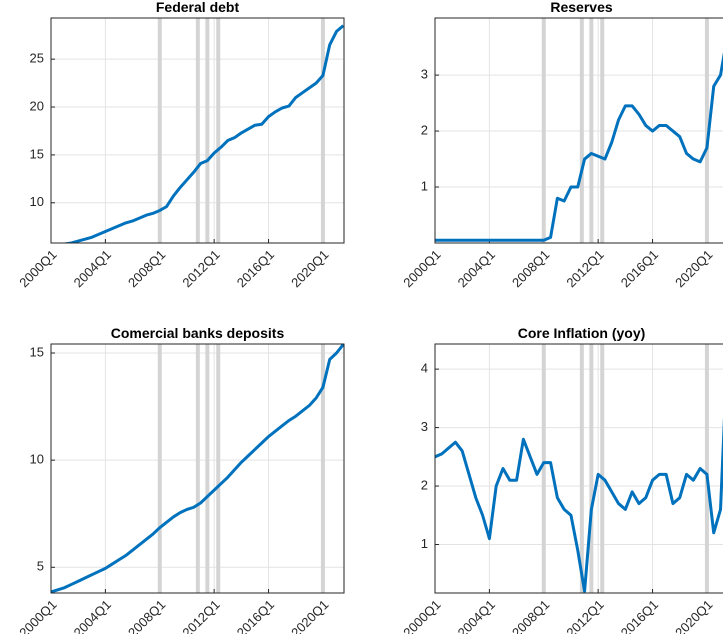  I want to click on y-tick-label: 4, so click(424, 368).